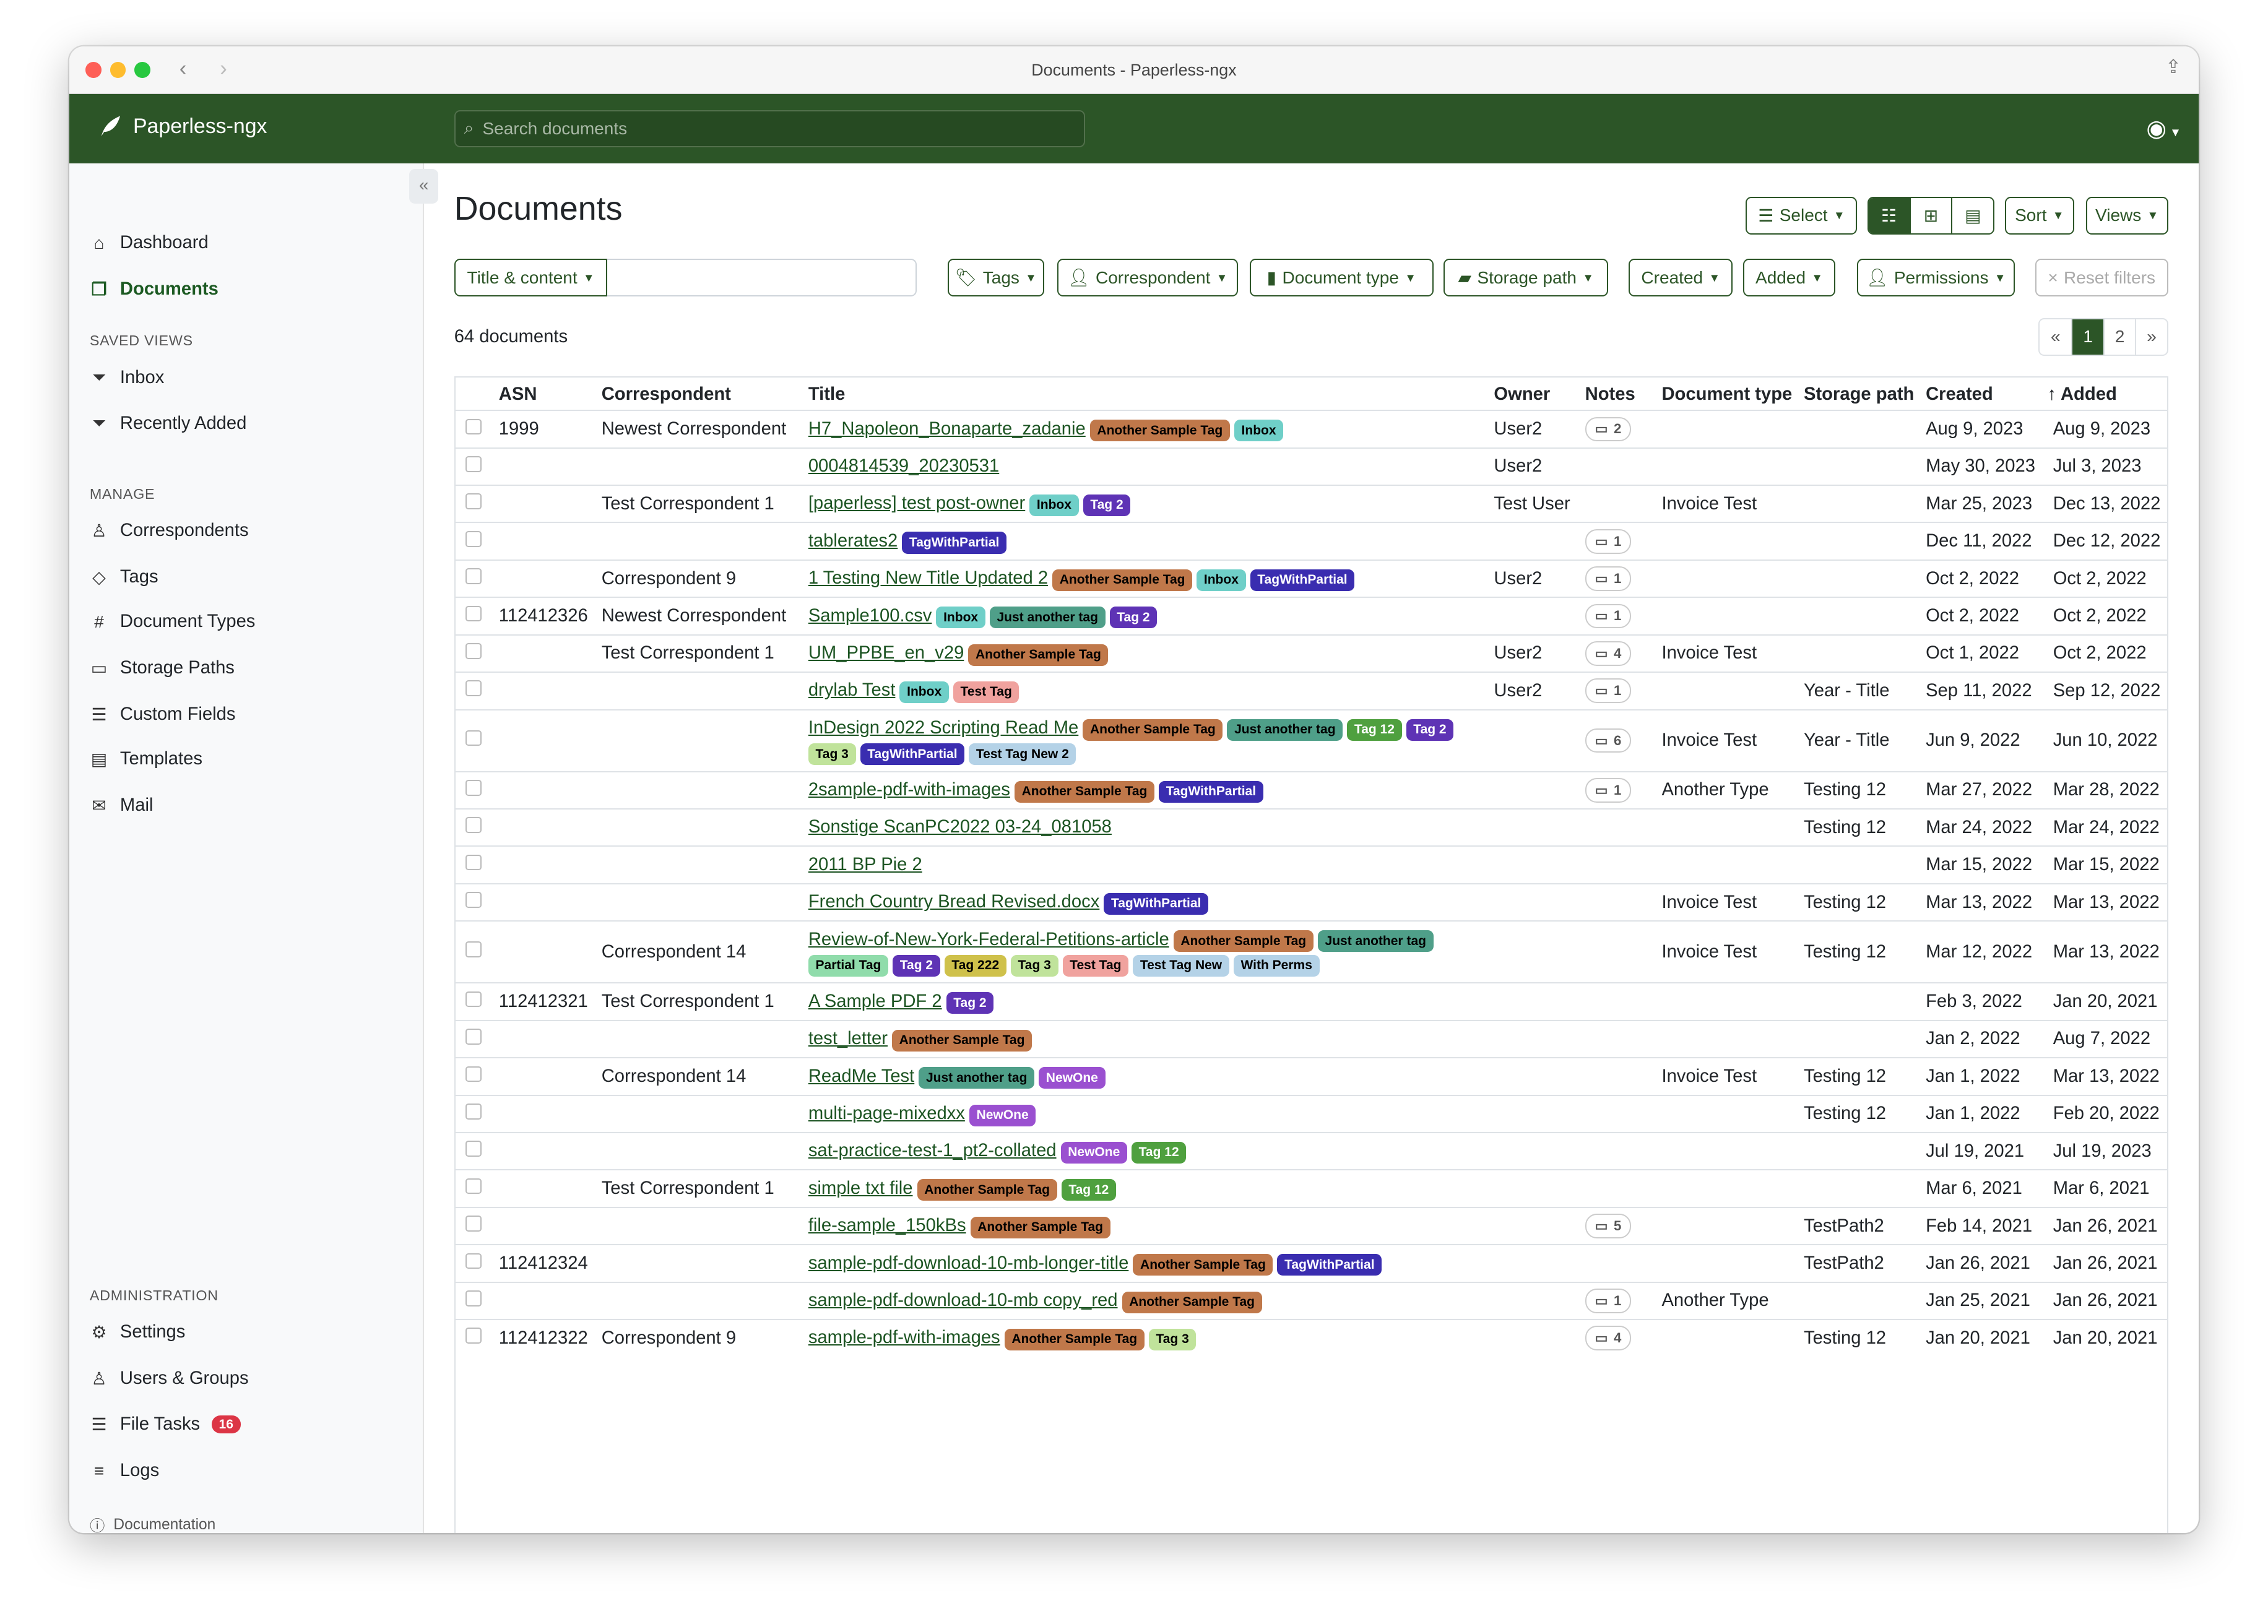  Describe the element at coordinates (2106, 394) in the screenshot. I see `column-header-added: ↑ Added` at that location.